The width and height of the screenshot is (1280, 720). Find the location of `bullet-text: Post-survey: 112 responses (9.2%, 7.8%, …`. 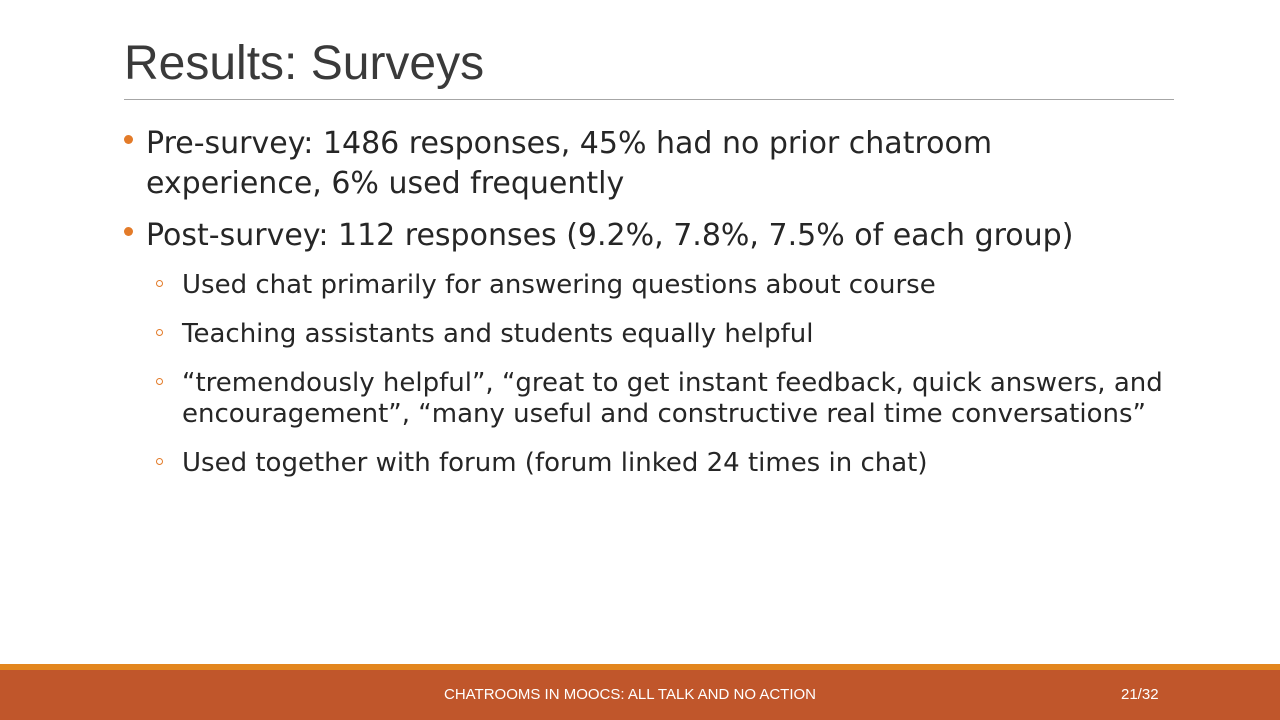

bullet-text: Post-survey: 112 responses (9.2%, 7.8%, … is located at coordinates (610, 235).